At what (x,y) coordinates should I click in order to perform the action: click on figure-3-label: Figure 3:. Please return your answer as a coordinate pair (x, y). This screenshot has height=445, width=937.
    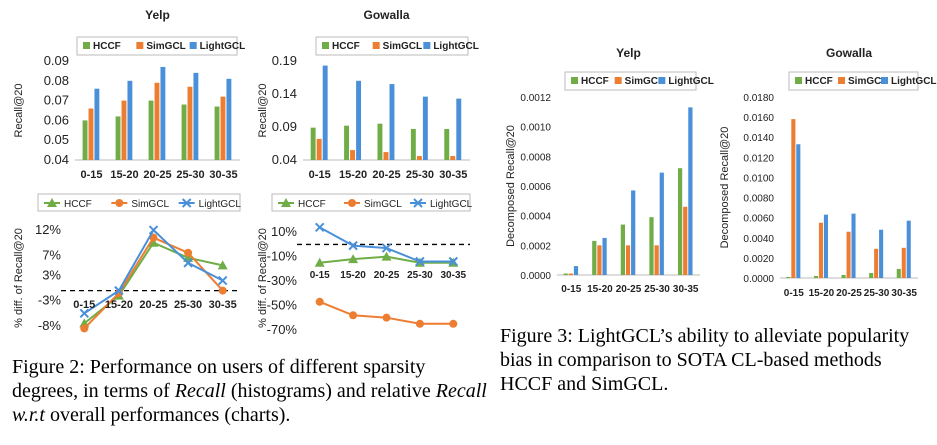
    Looking at the image, I should click on (536, 336).